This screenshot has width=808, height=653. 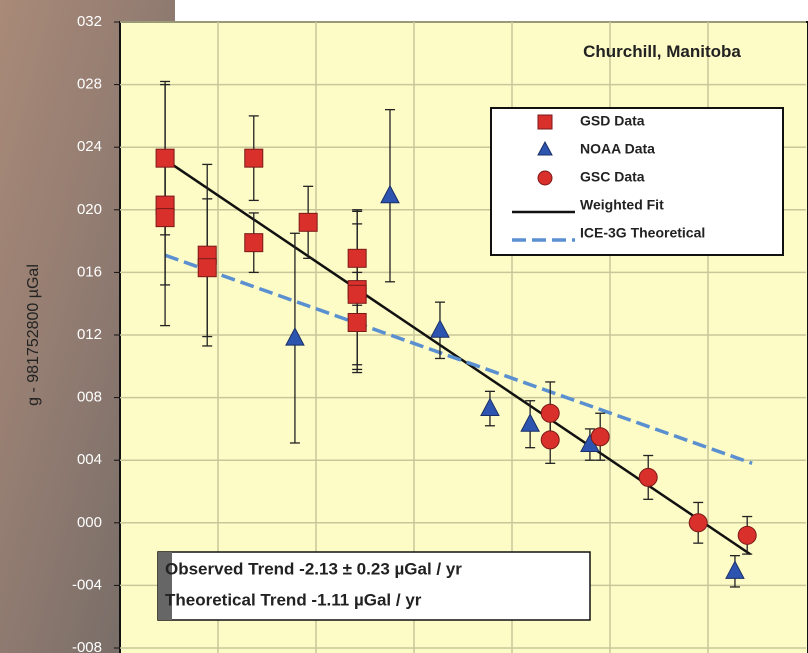 What do you see at coordinates (612, 177) in the screenshot?
I see `legend-label: GSC Data` at bounding box center [612, 177].